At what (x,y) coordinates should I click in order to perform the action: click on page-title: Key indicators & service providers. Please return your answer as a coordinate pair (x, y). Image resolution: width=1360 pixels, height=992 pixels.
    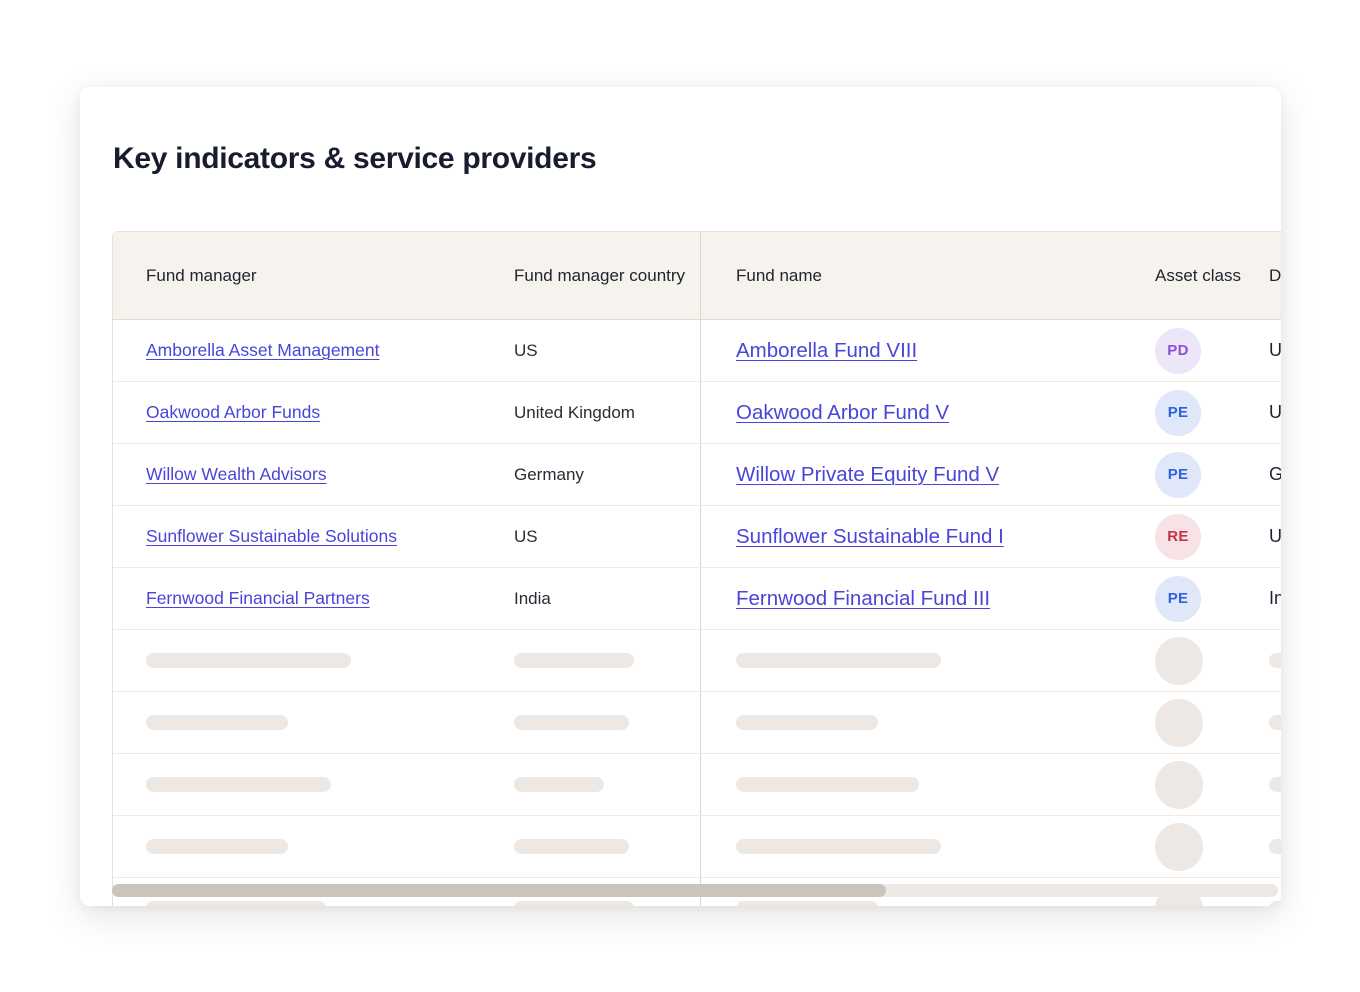
    Looking at the image, I should click on (355, 158).